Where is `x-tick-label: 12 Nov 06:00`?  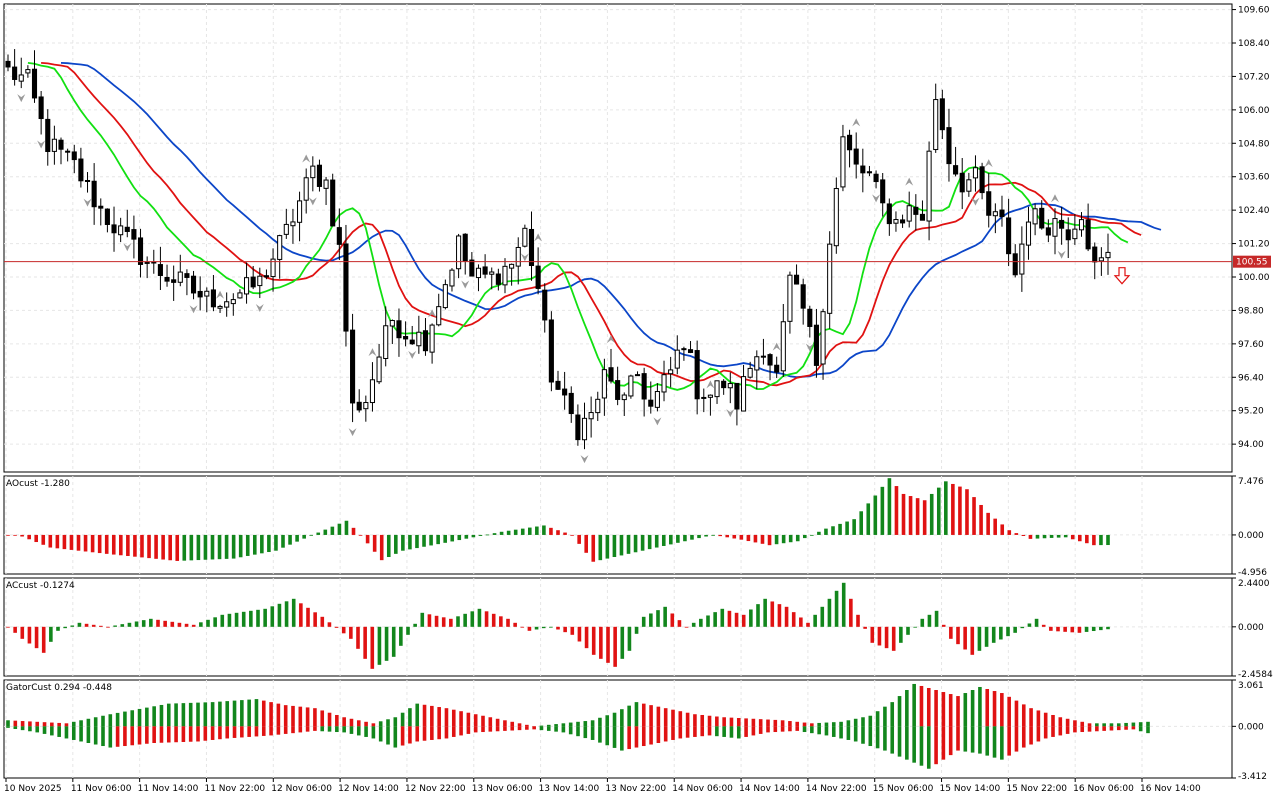
x-tick-label: 12 Nov 06:00 is located at coordinates (301, 789).